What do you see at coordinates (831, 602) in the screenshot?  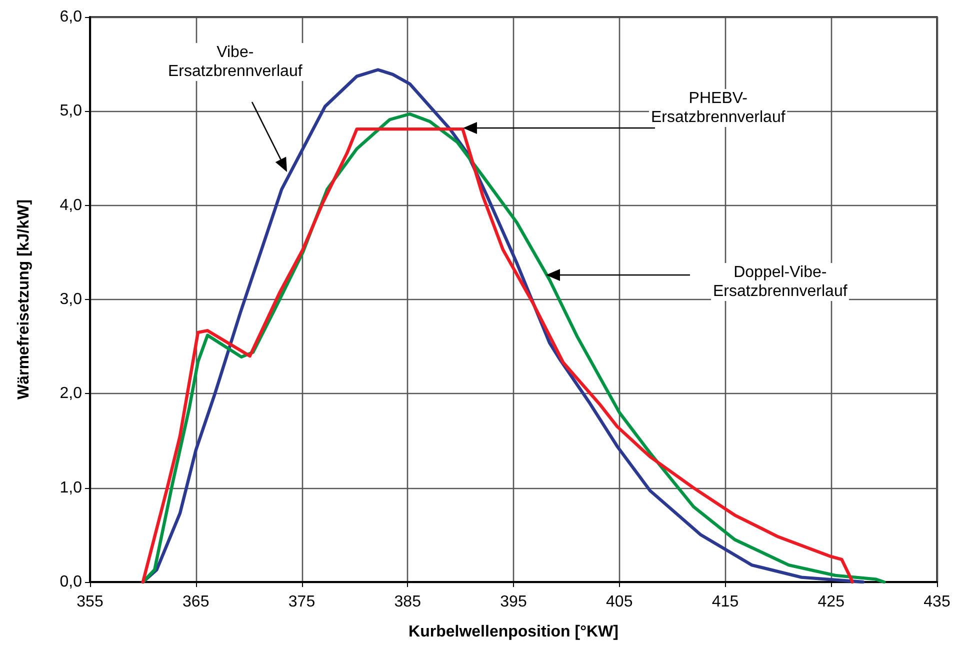 I see `x-tick-label: 425` at bounding box center [831, 602].